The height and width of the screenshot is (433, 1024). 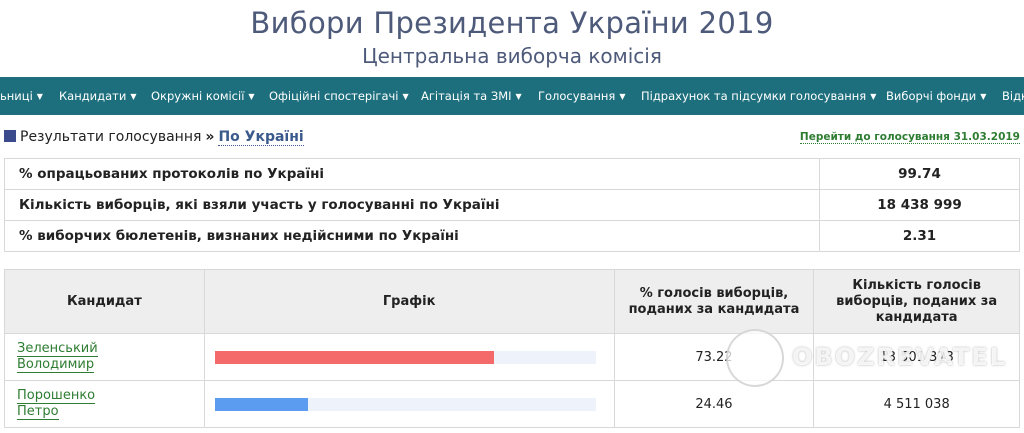 I want to click on nav-label: Відк, so click(x=1013, y=96).